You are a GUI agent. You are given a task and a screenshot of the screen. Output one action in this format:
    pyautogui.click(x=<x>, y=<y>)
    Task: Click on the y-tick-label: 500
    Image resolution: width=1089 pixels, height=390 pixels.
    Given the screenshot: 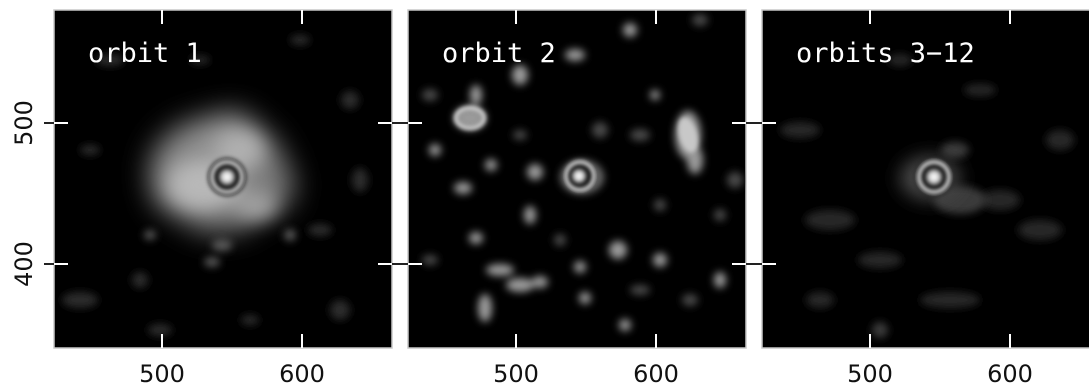 What is the action you would take?
    pyautogui.click(x=24, y=123)
    